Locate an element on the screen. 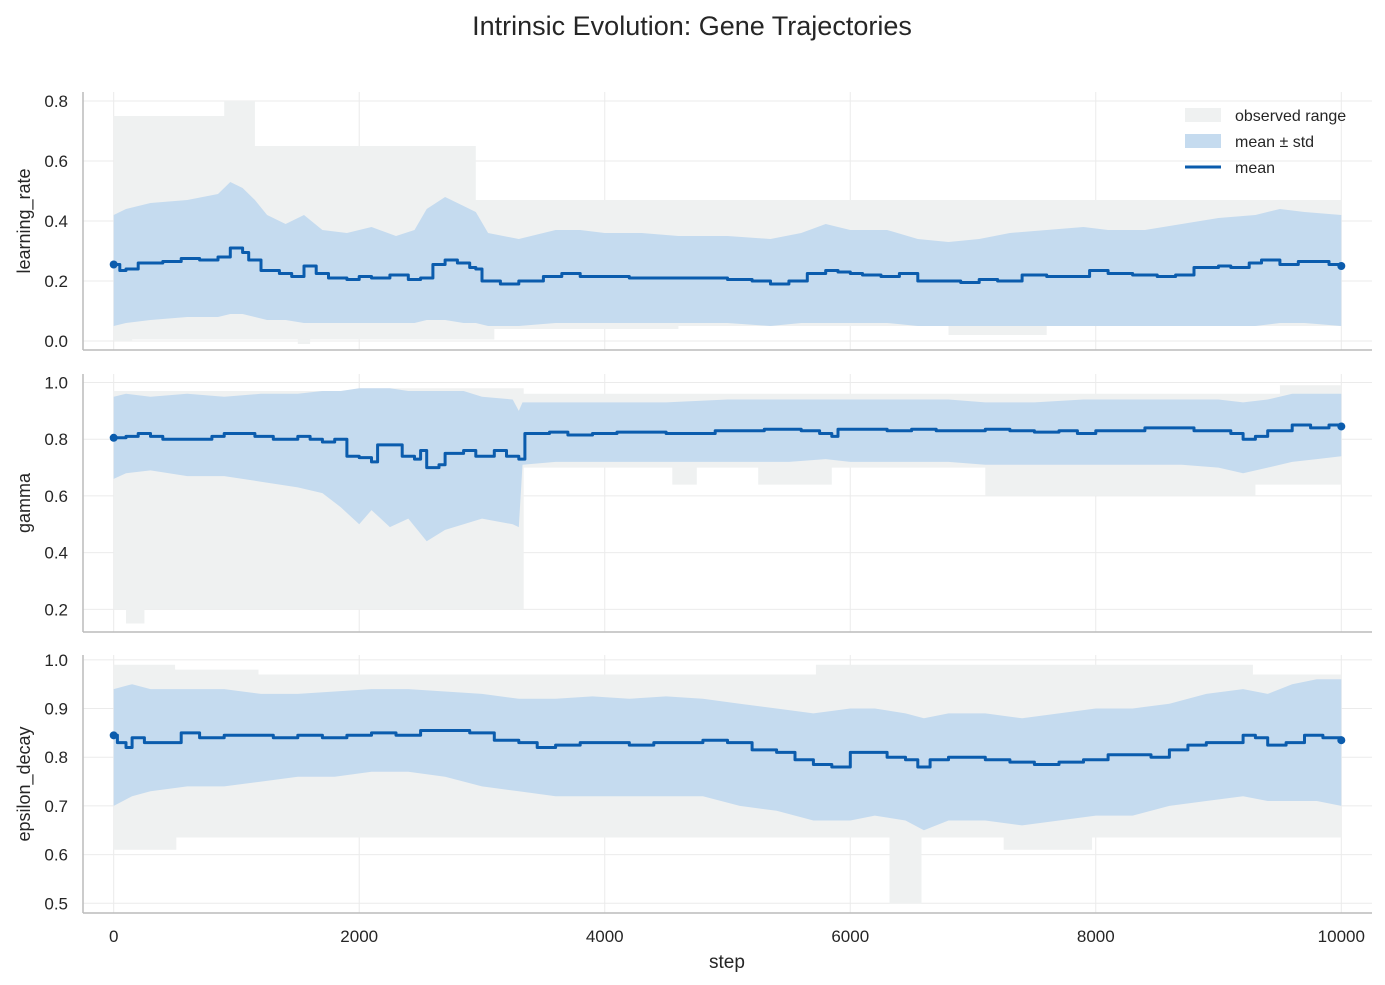  y-axis-label: epsilon_decay is located at coordinates (24, 783).